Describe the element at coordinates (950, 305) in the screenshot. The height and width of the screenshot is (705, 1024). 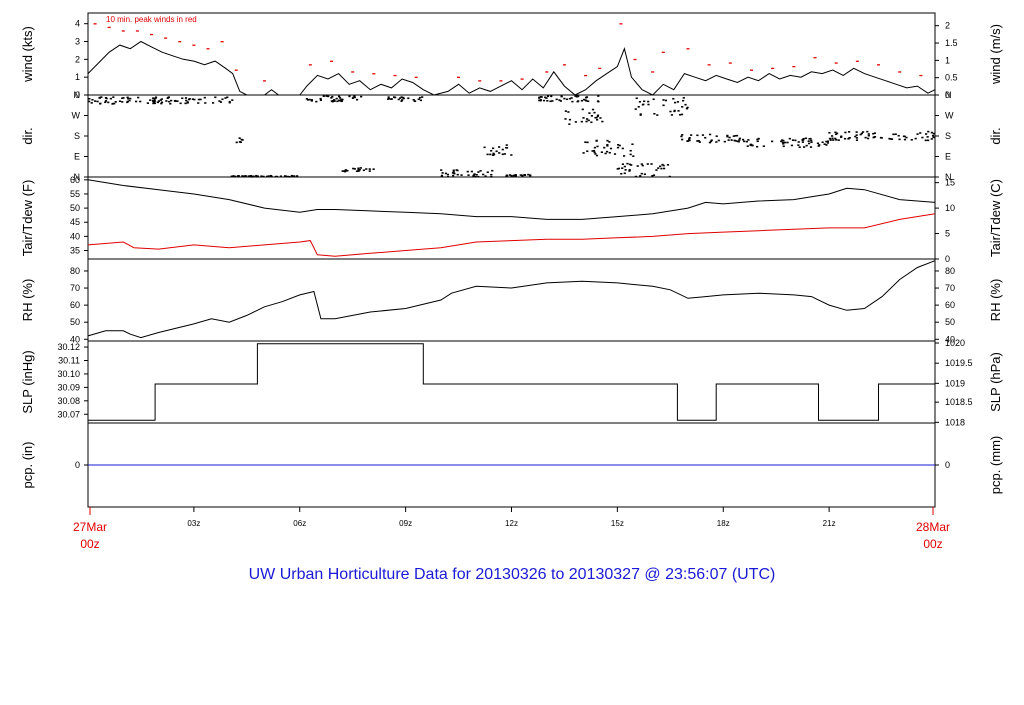
I see `right-tick-label-rh: 60` at that location.